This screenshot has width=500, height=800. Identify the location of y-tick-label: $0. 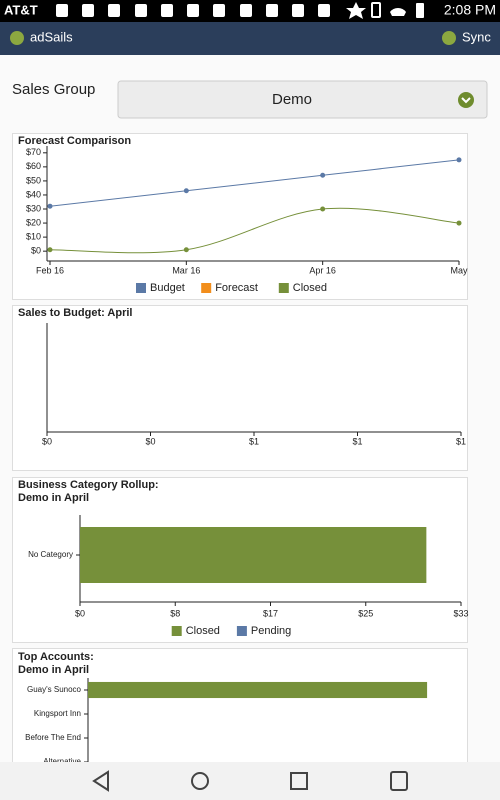
(36, 251).